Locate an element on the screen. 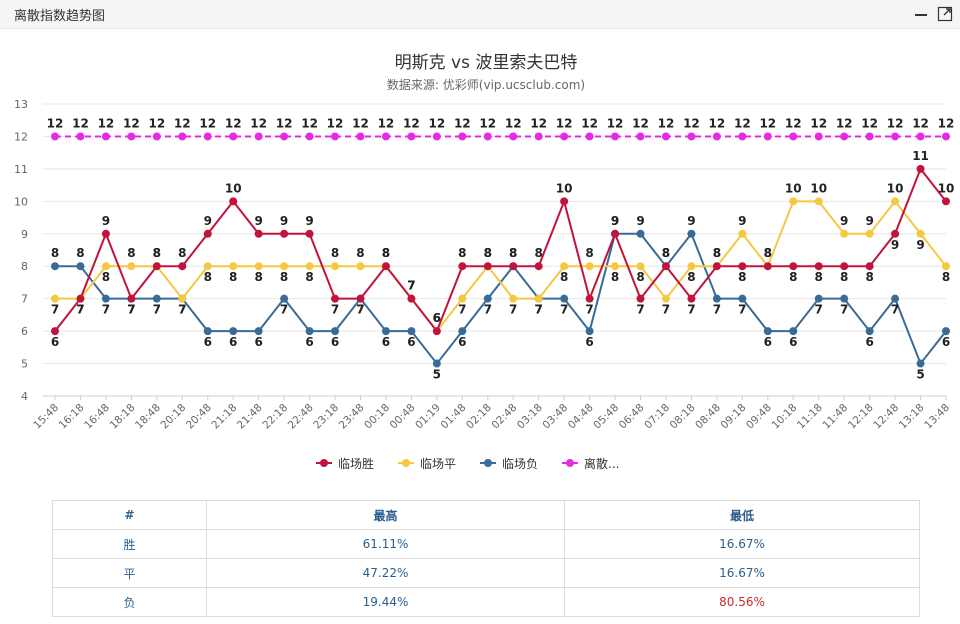 The width and height of the screenshot is (960, 624). y-tick-label: 5 is located at coordinates (24, 364).